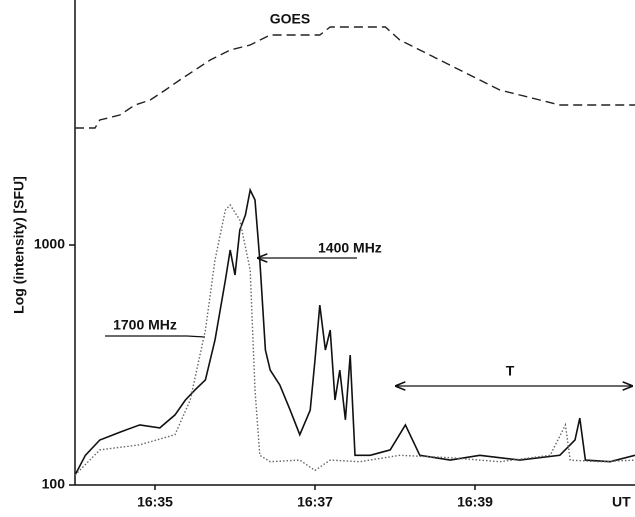  What do you see at coordinates (475, 502) in the screenshot?
I see `x-tick-label: 16:39` at bounding box center [475, 502].